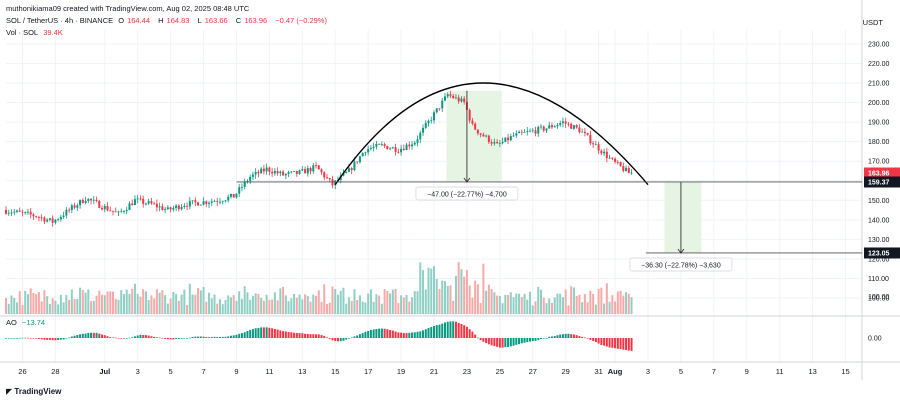 The image size is (900, 405). I want to click on symbol-label: SOL / TetherUS · 4h · BINANCE, so click(60, 20).